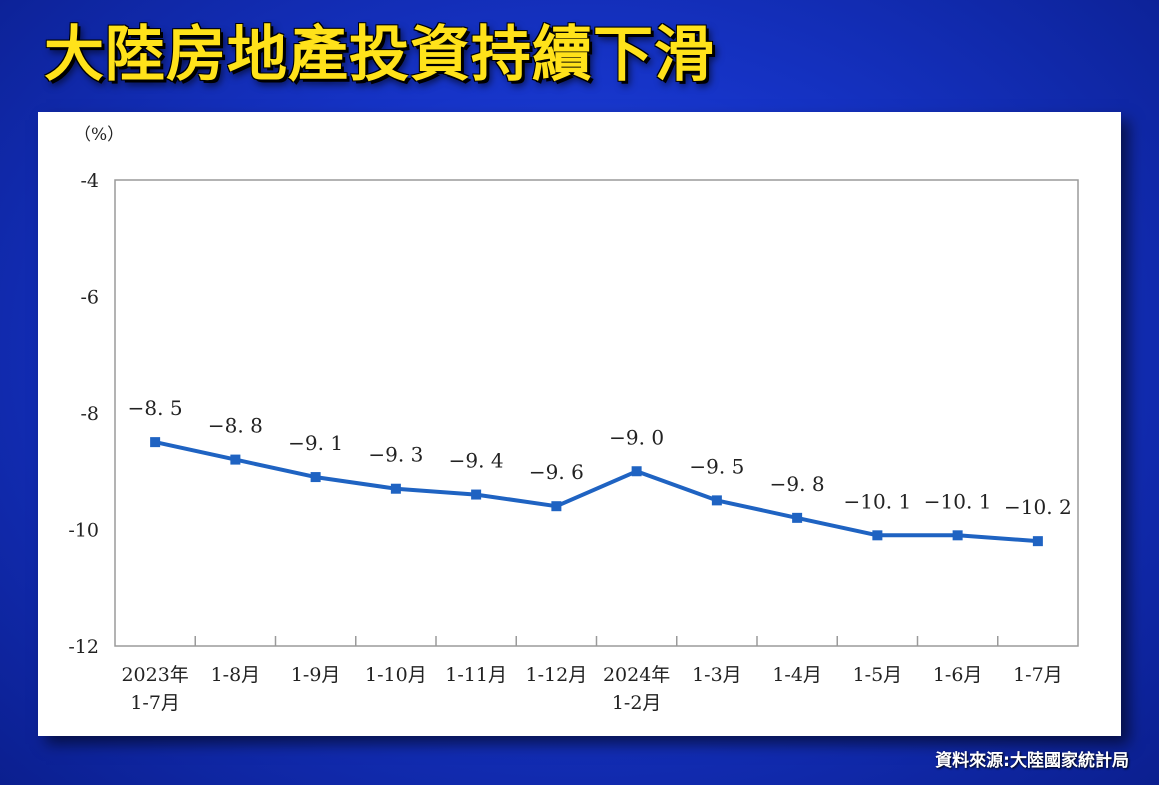 The image size is (1159, 785). I want to click on series-line, so click(596, 492).